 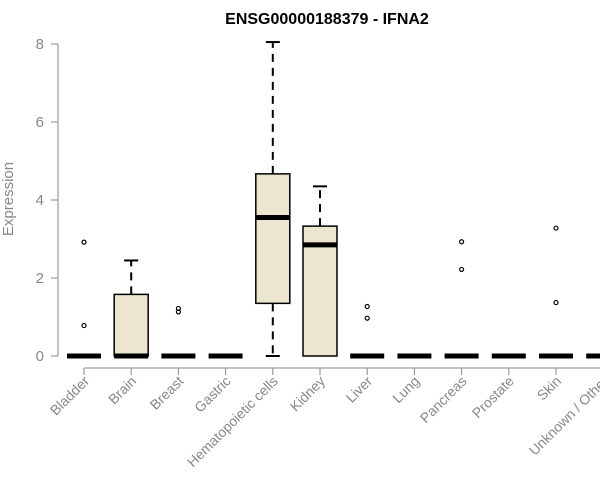 I want to click on x-tick-label: Skin, so click(x=549, y=388).